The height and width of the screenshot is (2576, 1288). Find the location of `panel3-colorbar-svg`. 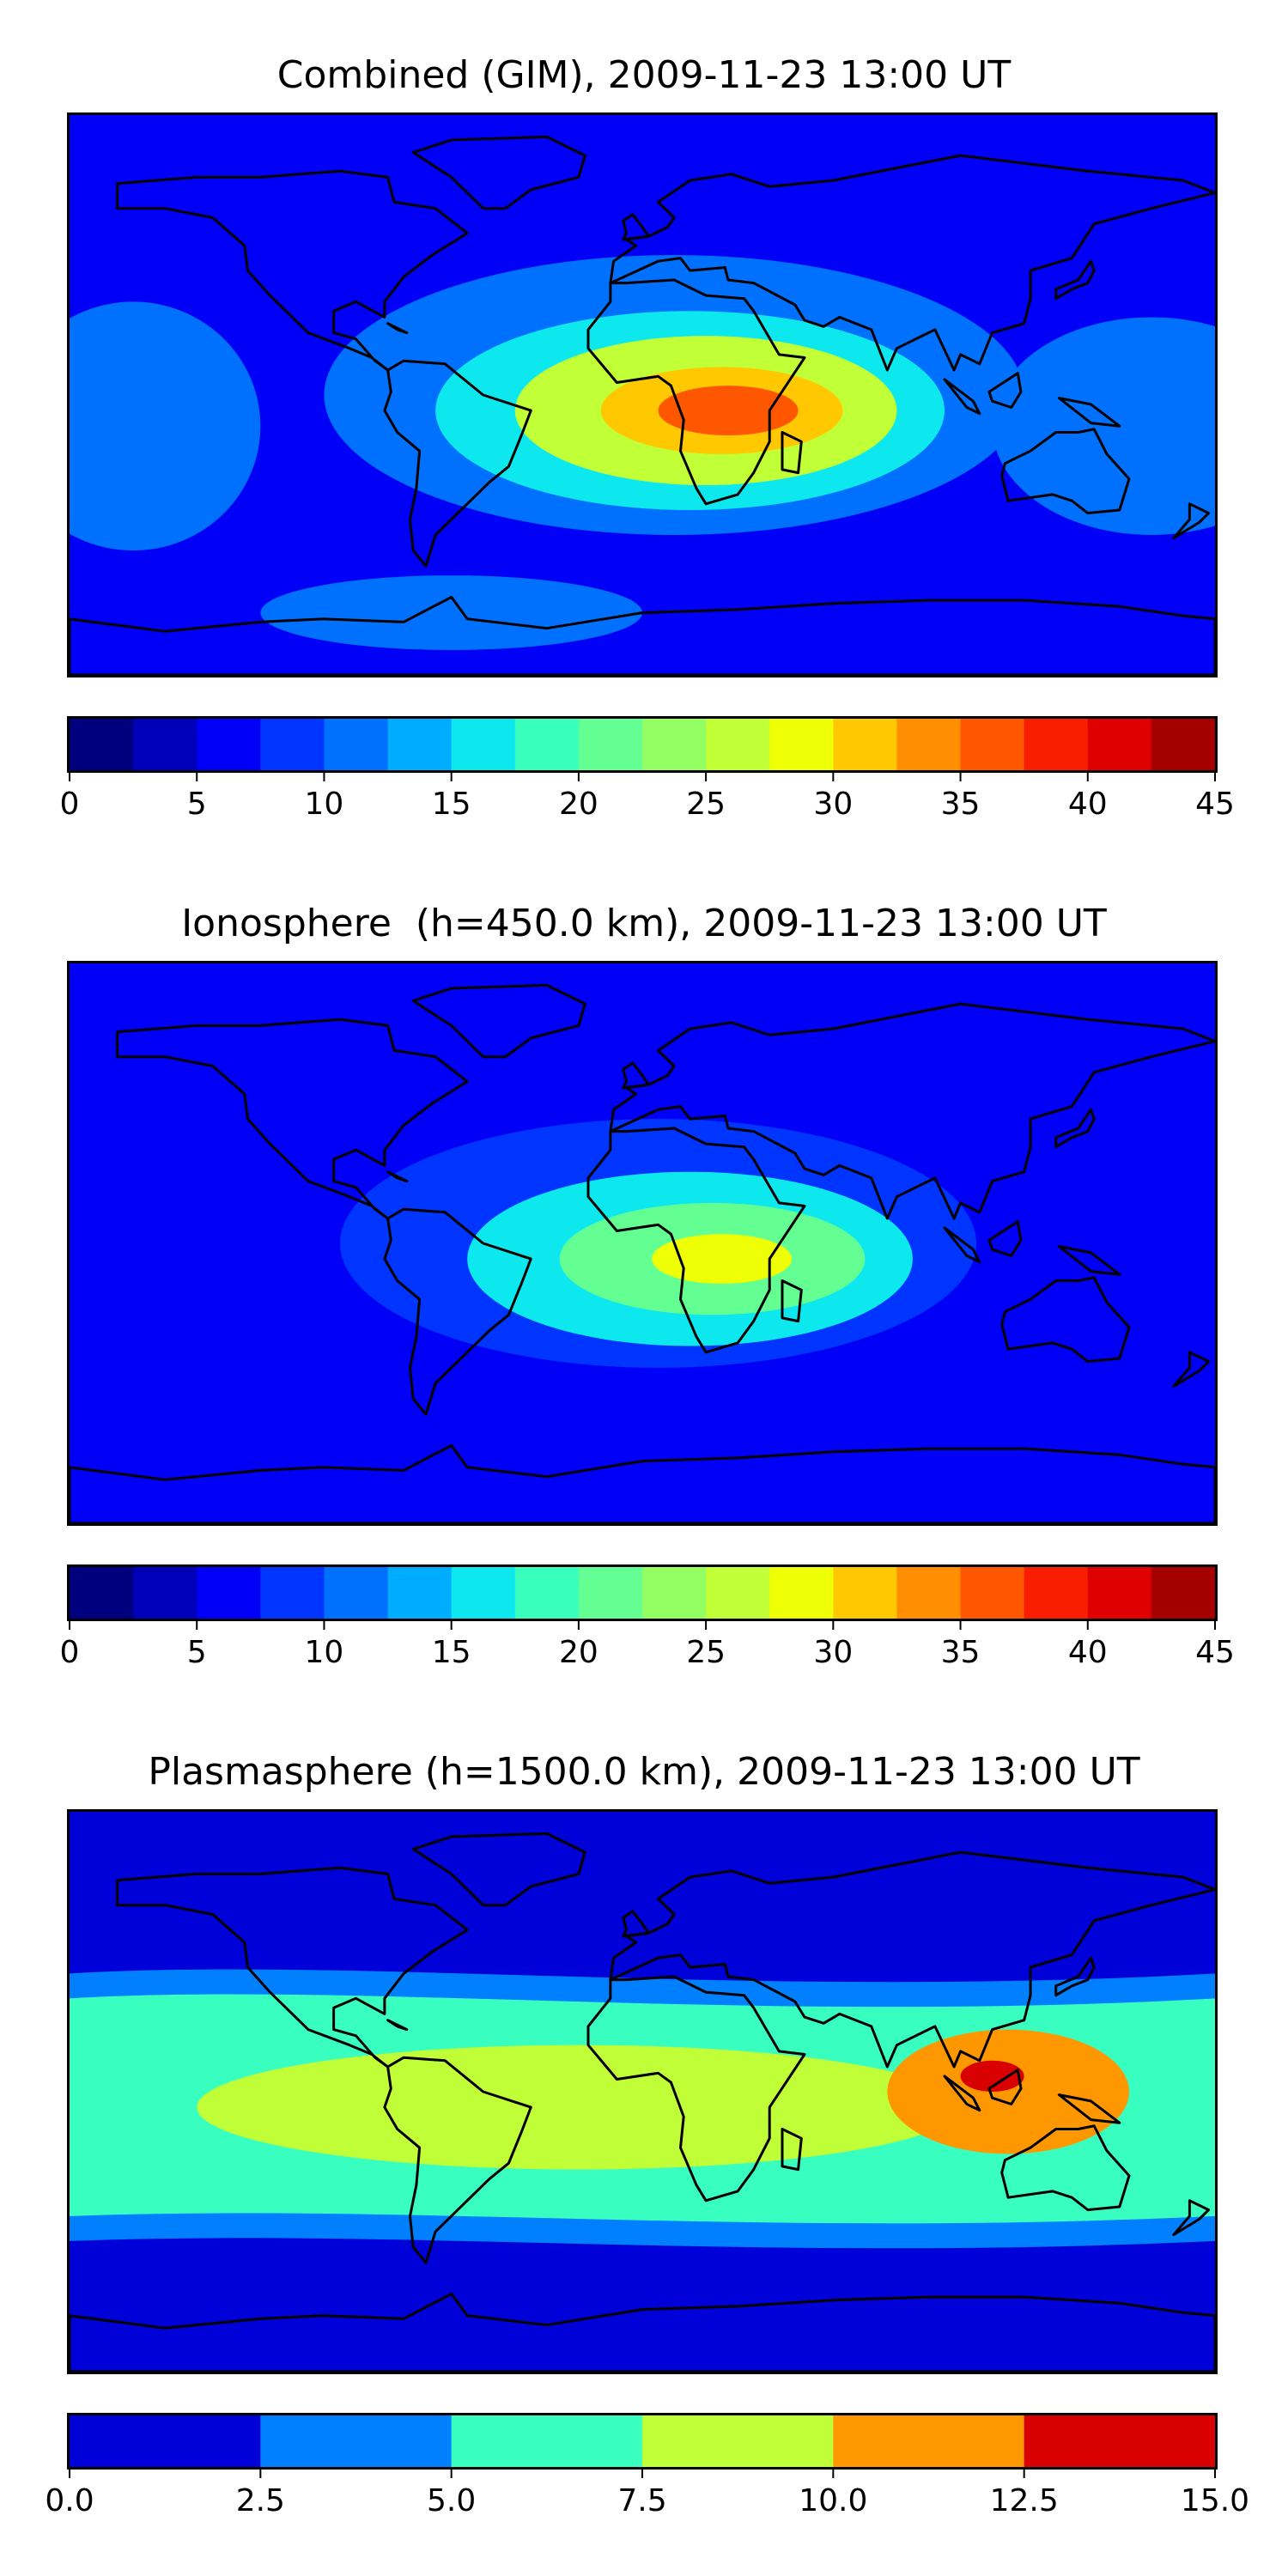

panel3-colorbar-svg is located at coordinates (642, 2441).